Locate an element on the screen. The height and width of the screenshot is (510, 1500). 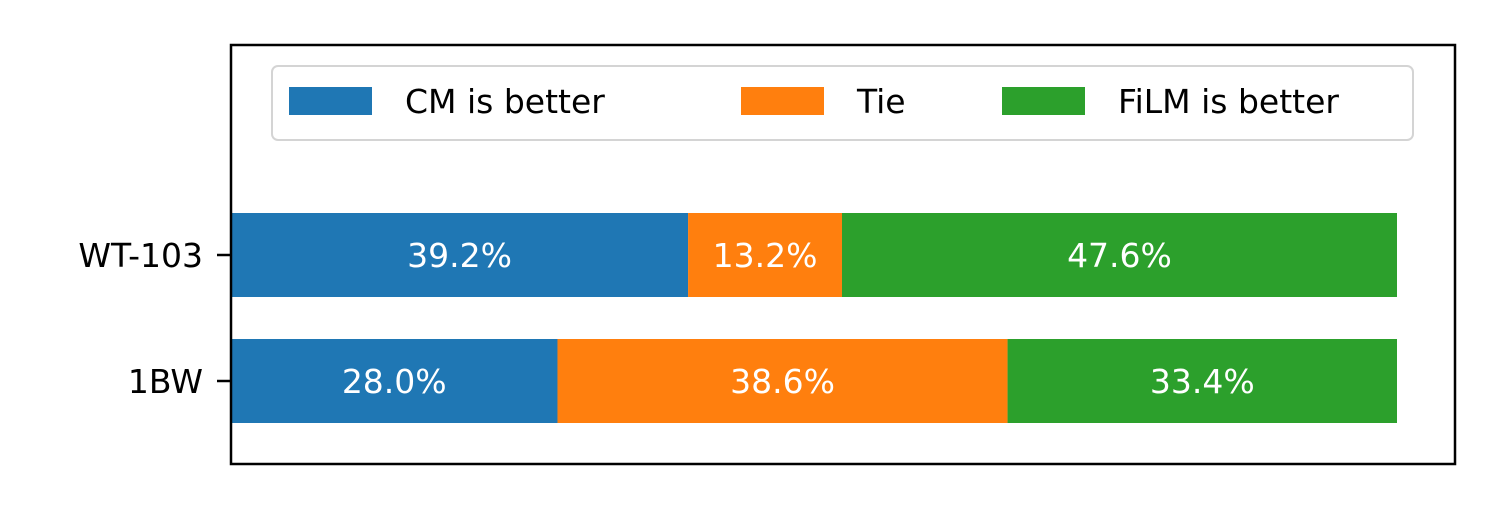
data-label: 13.2% is located at coordinates (765, 255).